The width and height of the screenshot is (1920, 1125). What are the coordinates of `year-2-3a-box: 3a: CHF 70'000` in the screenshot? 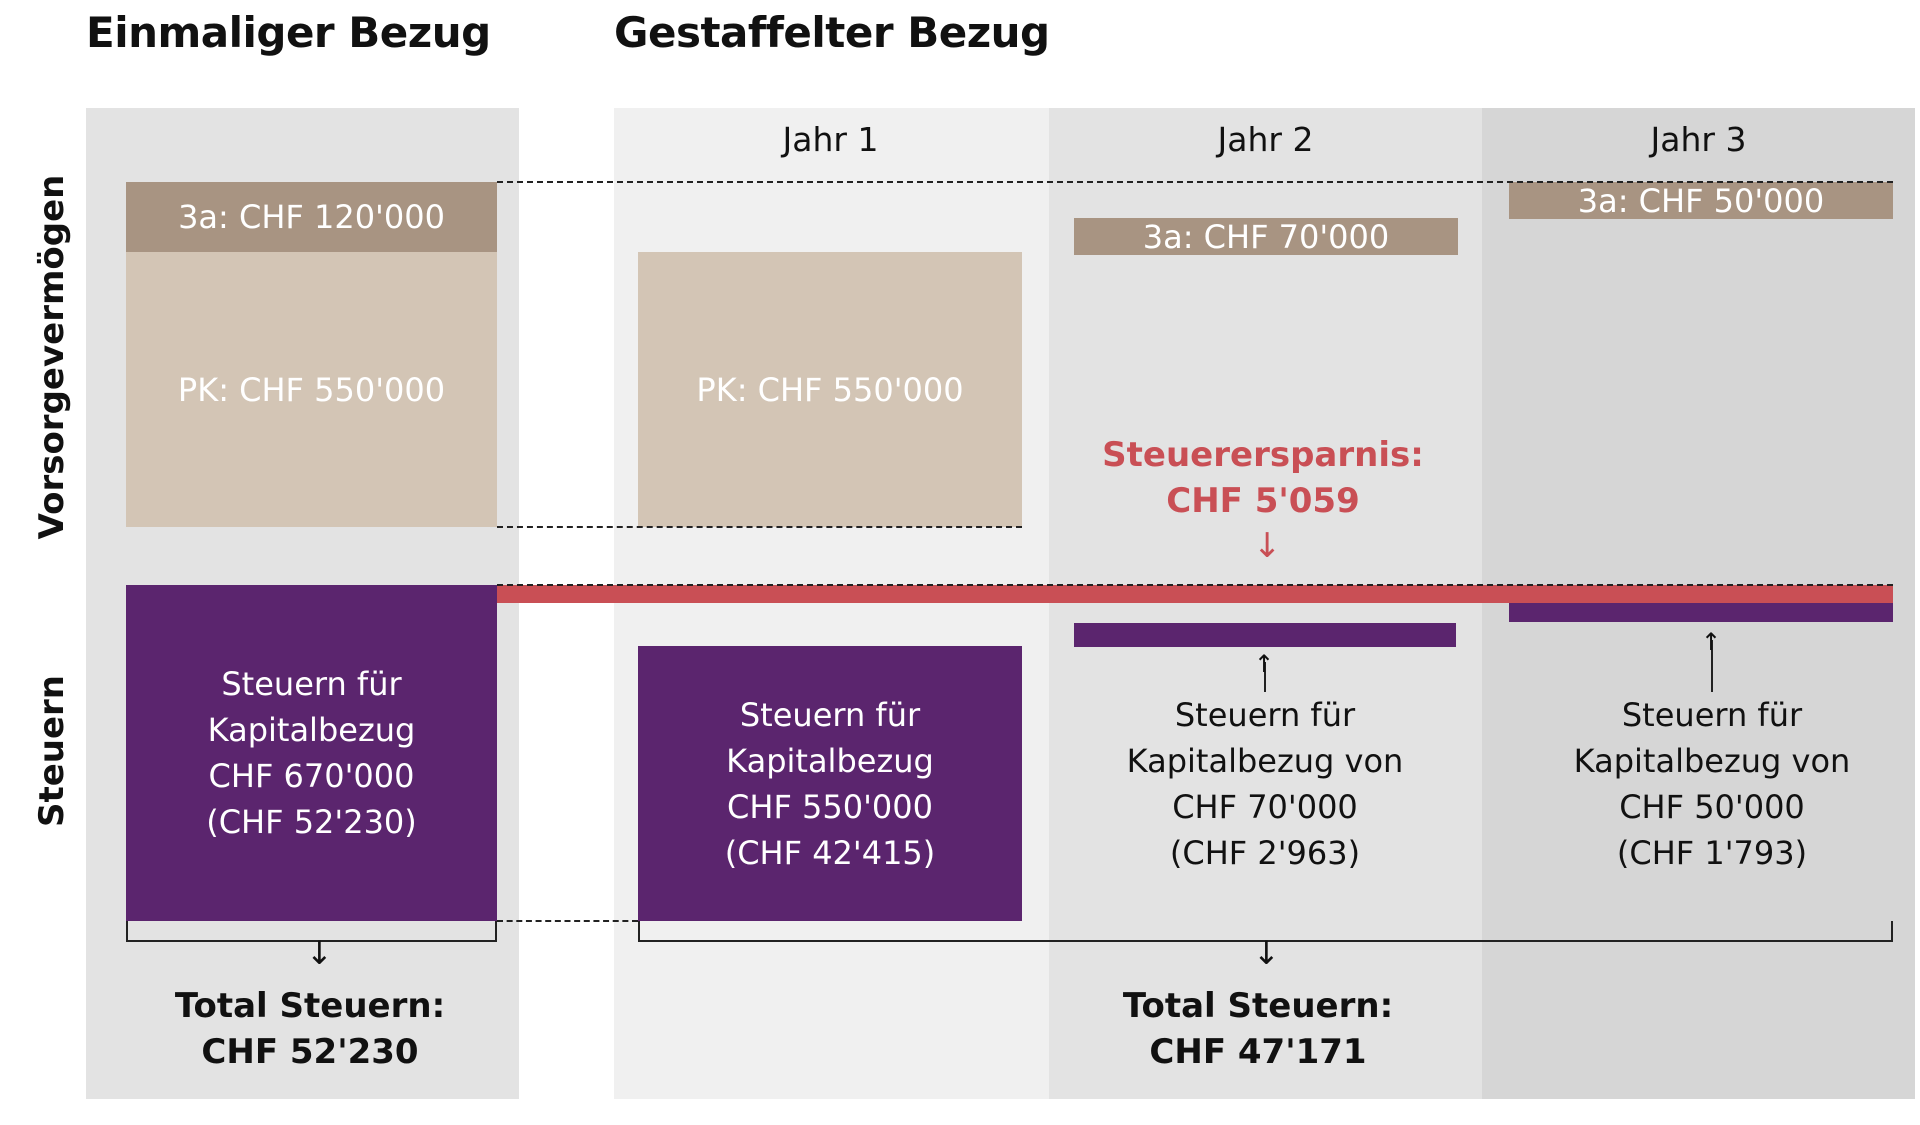 It's located at (1266, 237).